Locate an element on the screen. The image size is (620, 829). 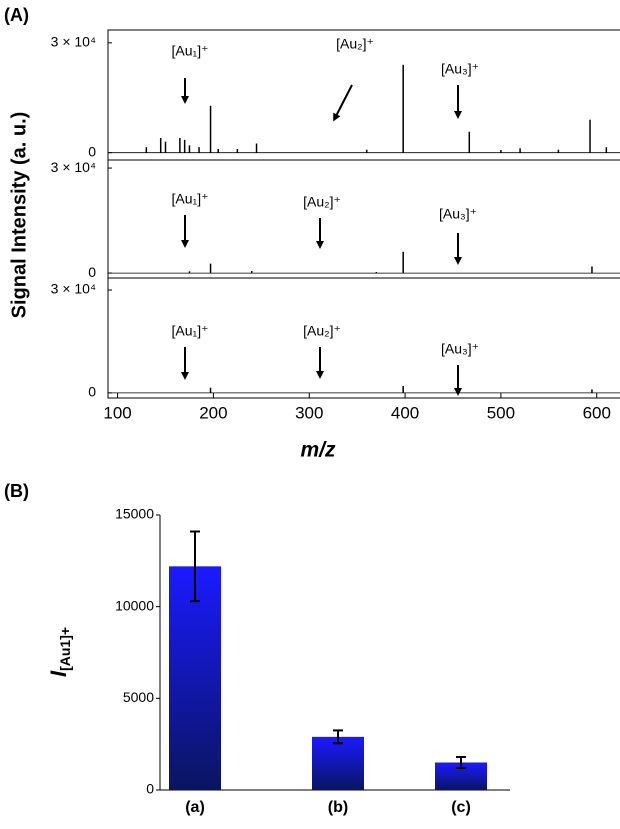
panel-label: (A) is located at coordinates (16, 15).